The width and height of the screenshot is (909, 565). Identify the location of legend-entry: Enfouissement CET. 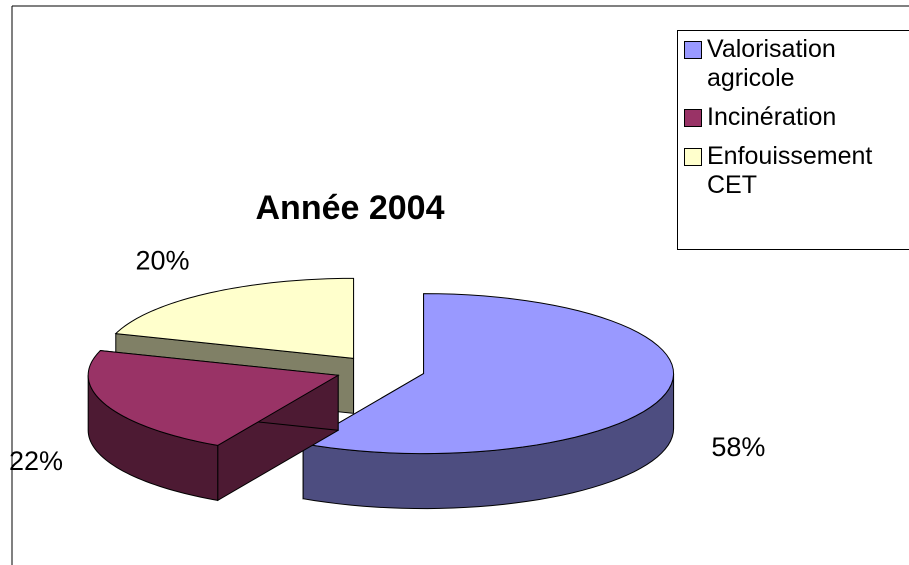
(796, 171).